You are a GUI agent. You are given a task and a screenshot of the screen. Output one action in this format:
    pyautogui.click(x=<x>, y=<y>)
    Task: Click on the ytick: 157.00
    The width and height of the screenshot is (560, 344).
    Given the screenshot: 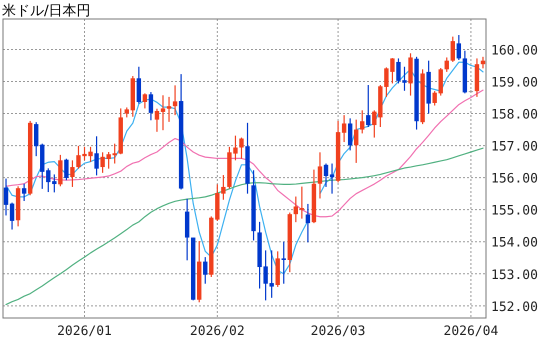 What is the action you would take?
    pyautogui.click(x=514, y=147)
    